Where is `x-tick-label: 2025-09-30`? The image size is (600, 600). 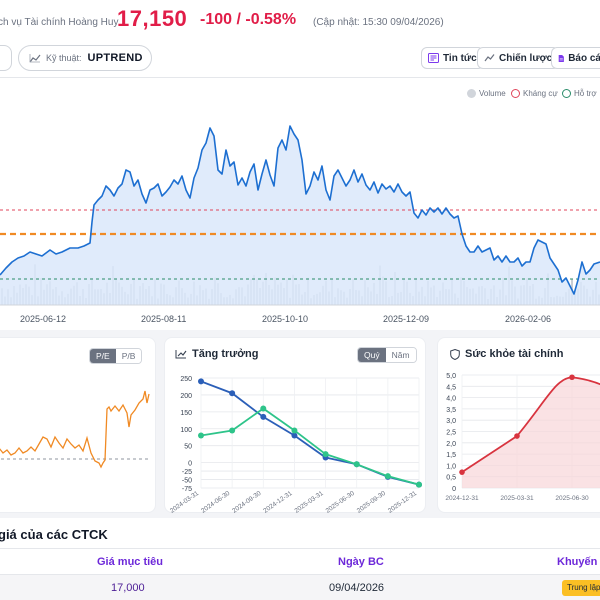
x-tick-label: 2025-09-30 is located at coordinates (372, 501).